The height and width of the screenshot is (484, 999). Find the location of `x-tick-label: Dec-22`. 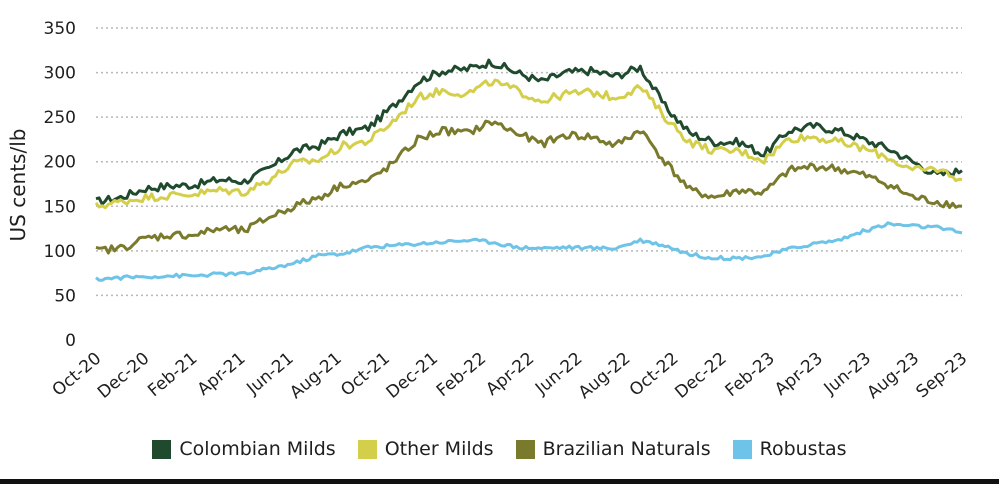

x-tick-label: Dec-22 is located at coordinates (700, 376).